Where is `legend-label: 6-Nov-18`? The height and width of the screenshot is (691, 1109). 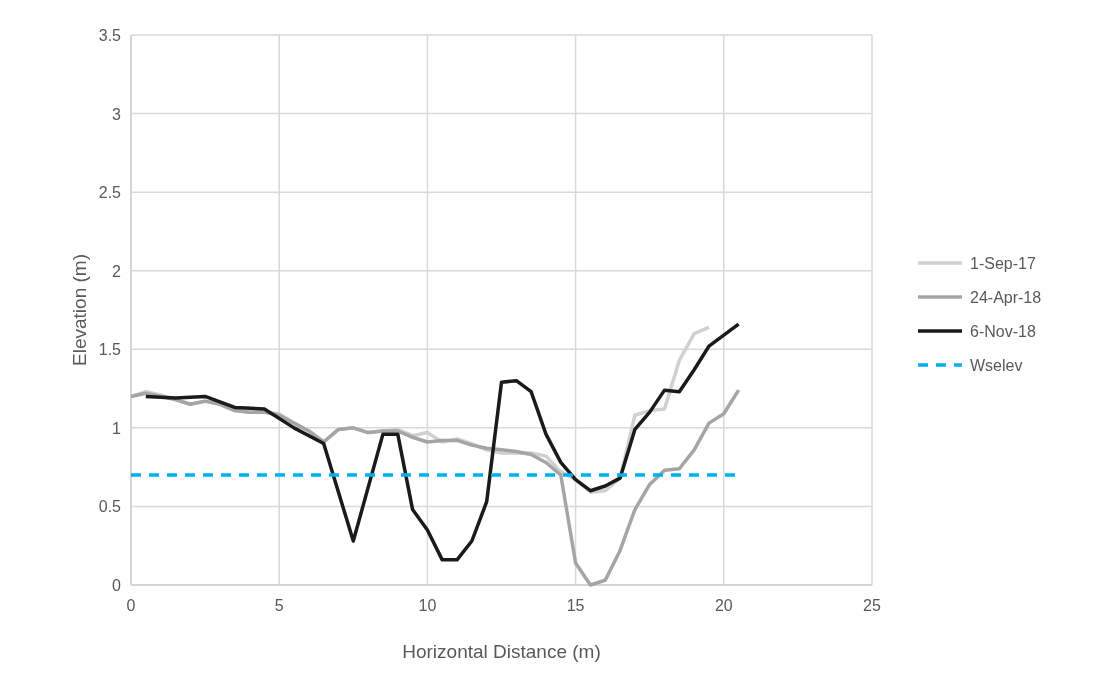 legend-label: 6-Nov-18 is located at coordinates (1003, 331).